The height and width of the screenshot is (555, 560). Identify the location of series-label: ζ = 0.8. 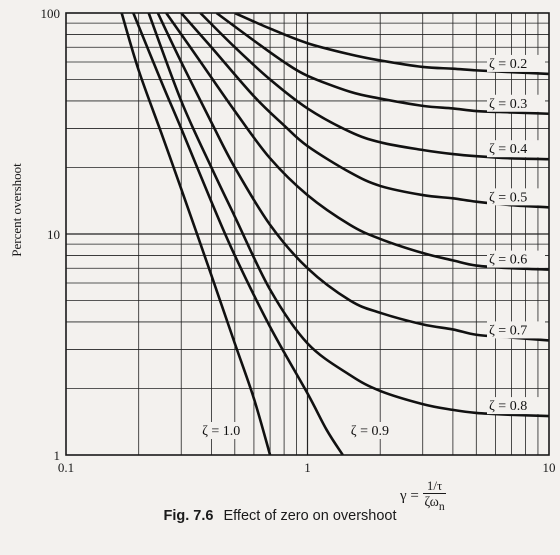
(508, 406).